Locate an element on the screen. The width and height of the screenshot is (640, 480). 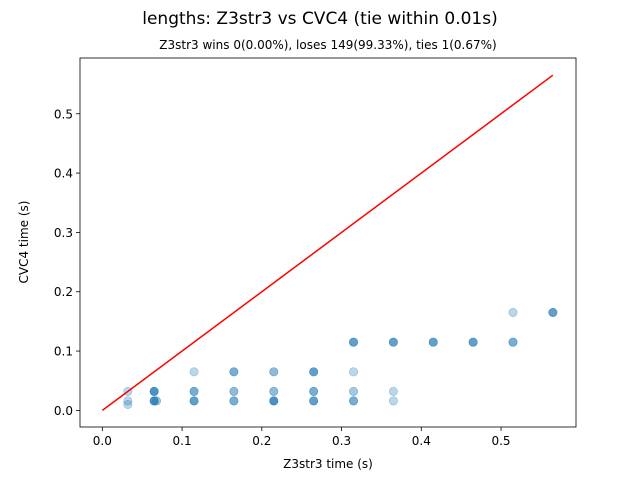
y-tick-label-4: 0.4 is located at coordinates (63, 174).